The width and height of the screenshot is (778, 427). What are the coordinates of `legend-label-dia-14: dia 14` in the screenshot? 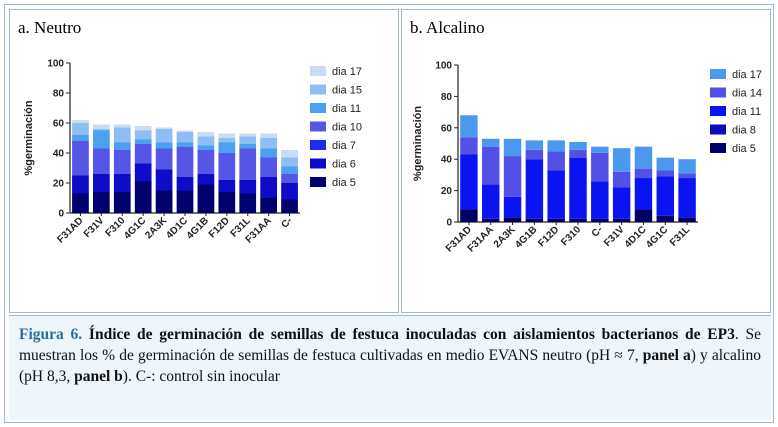 It's located at (747, 94).